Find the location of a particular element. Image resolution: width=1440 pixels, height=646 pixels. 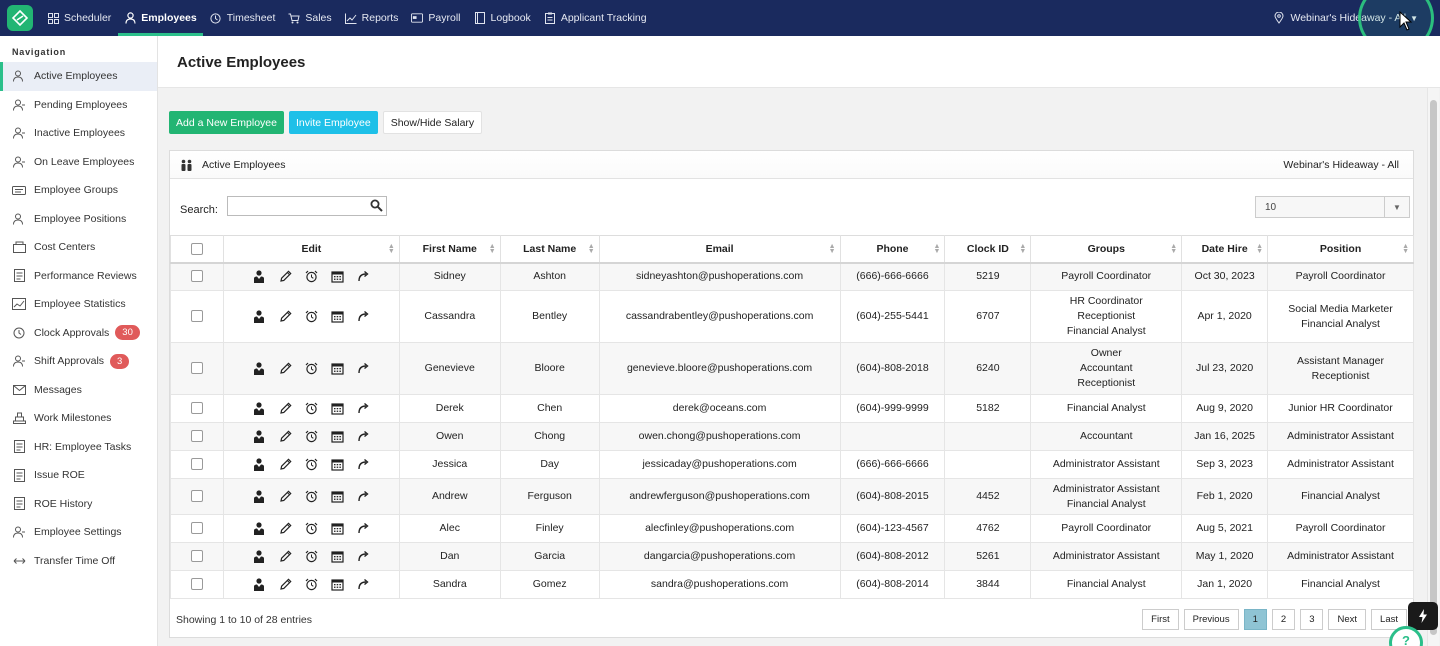

sidebar-item-cost-centers: Cost Centers is located at coordinates (78, 247).